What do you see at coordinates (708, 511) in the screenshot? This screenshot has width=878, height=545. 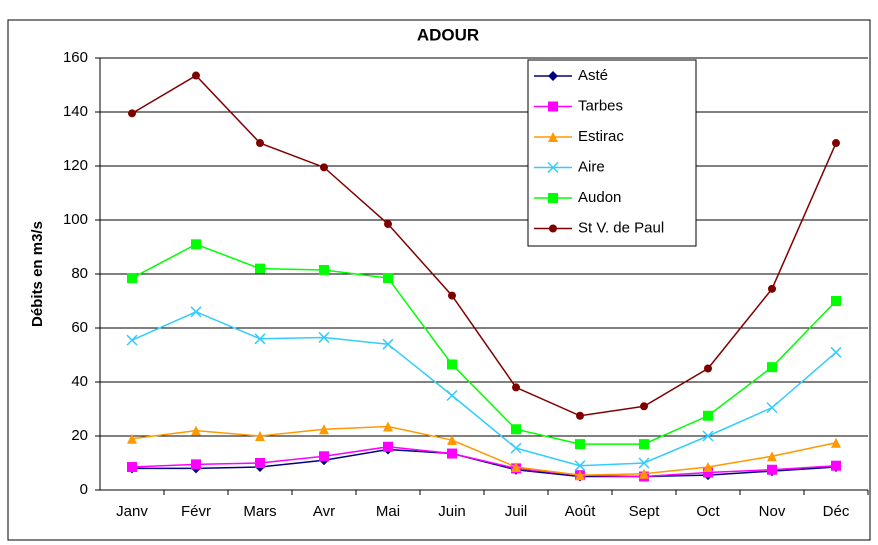 I see `x-tick-label: Oct` at bounding box center [708, 511].